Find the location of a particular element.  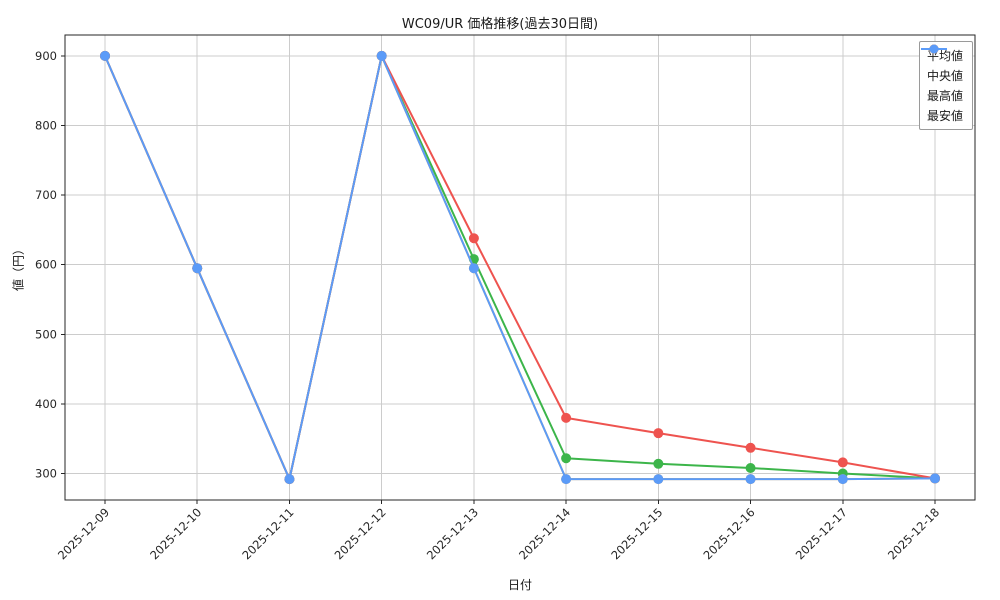

x-tick-label: 2025-12-09 is located at coordinates (83, 533).